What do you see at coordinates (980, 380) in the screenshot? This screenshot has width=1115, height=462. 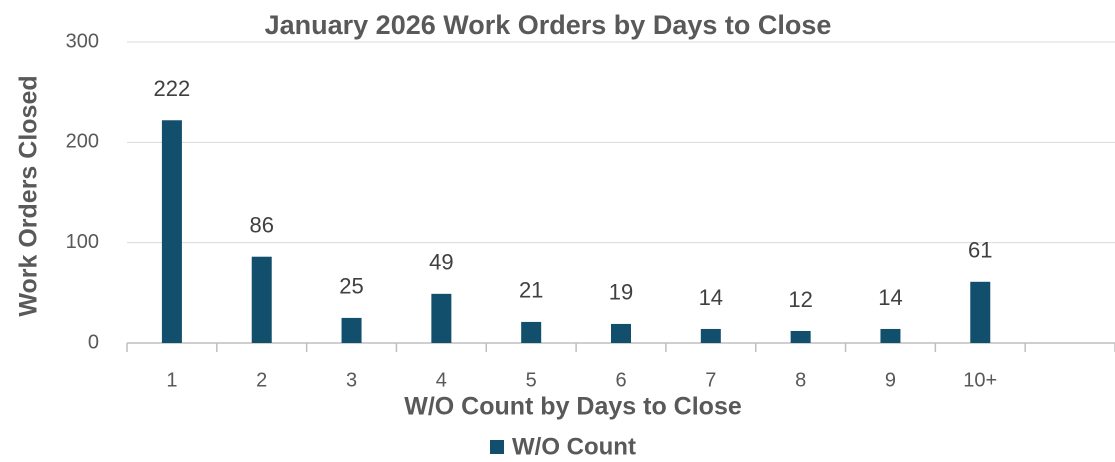 I see `x-tick-label: 10+` at bounding box center [980, 380].